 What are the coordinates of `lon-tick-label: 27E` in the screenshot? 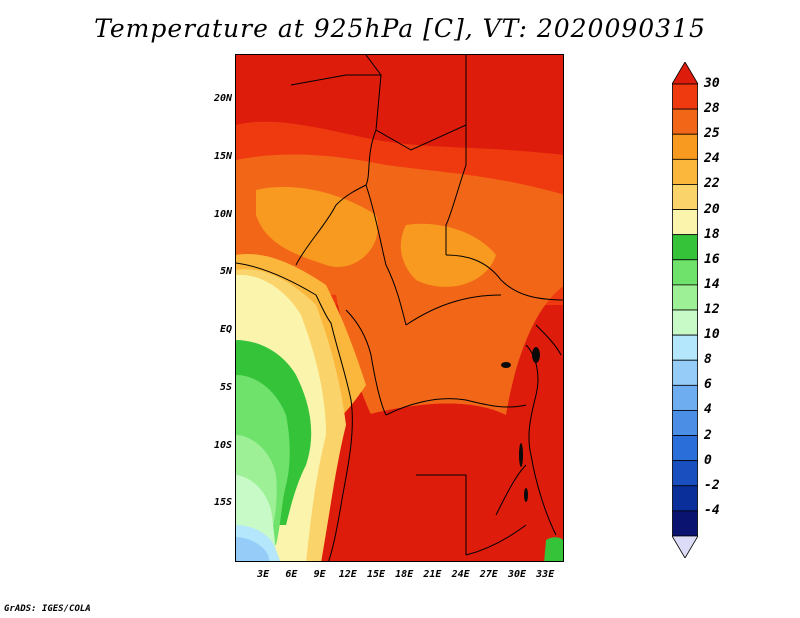 It's located at (488, 574).